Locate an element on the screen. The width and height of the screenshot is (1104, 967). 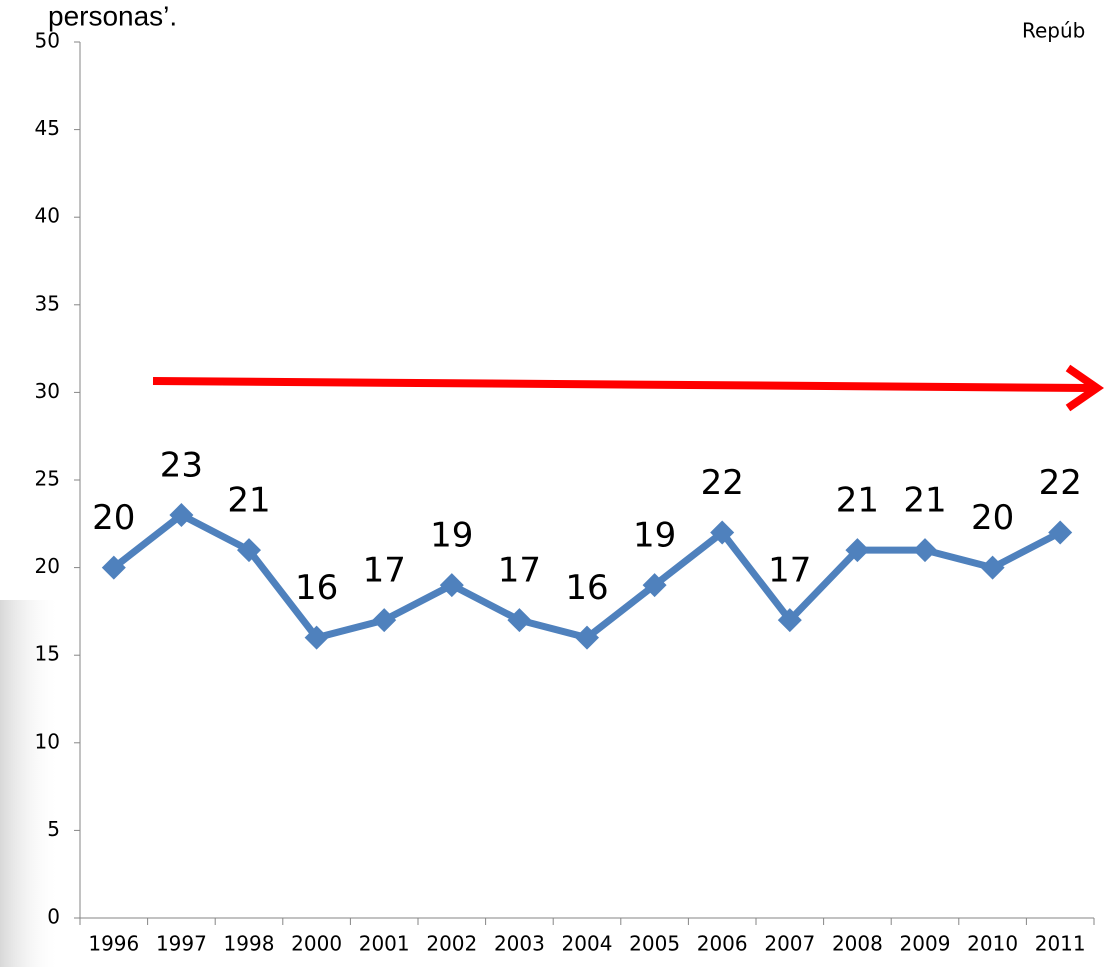
x-tick-label: 2005 is located at coordinates (654, 944).